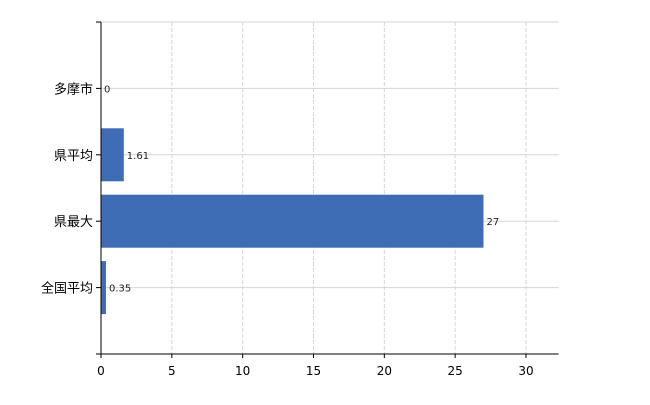  What do you see at coordinates (73, 222) in the screenshot?
I see `category-label: 県最大` at bounding box center [73, 222].